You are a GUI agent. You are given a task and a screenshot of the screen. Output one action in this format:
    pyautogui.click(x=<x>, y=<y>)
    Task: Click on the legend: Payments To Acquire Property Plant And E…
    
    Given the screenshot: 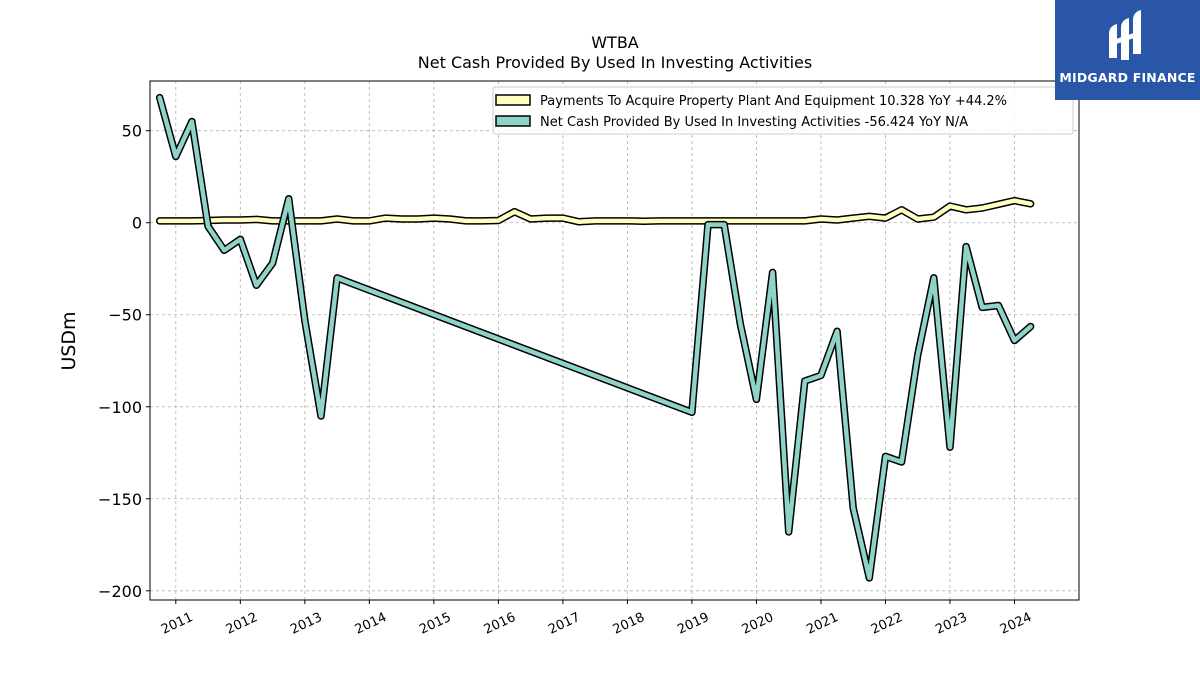 What is the action you would take?
    pyautogui.click(x=783, y=110)
    